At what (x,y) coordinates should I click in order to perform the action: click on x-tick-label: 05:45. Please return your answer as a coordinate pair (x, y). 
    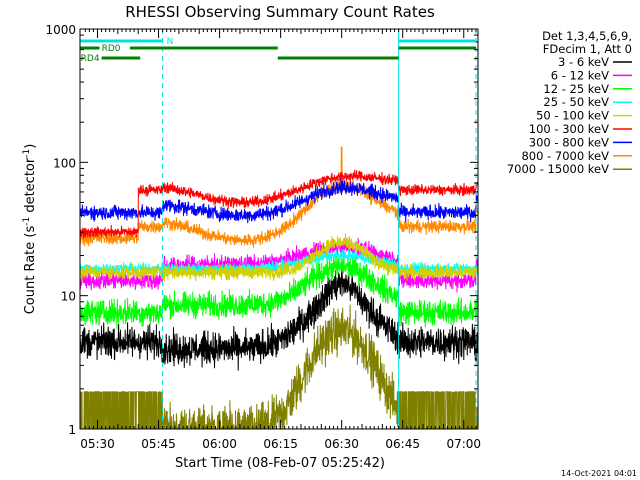
    Looking at the image, I should click on (158, 444).